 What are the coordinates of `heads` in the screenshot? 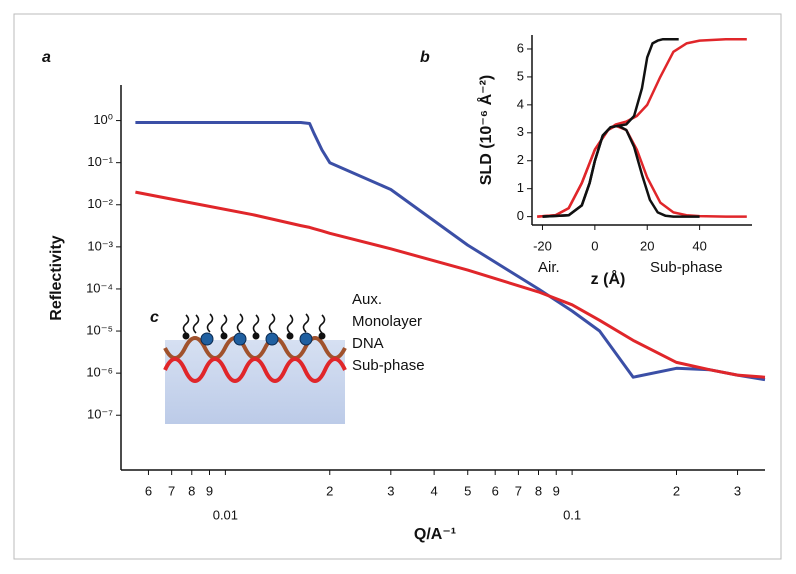 It's located at (256, 339).